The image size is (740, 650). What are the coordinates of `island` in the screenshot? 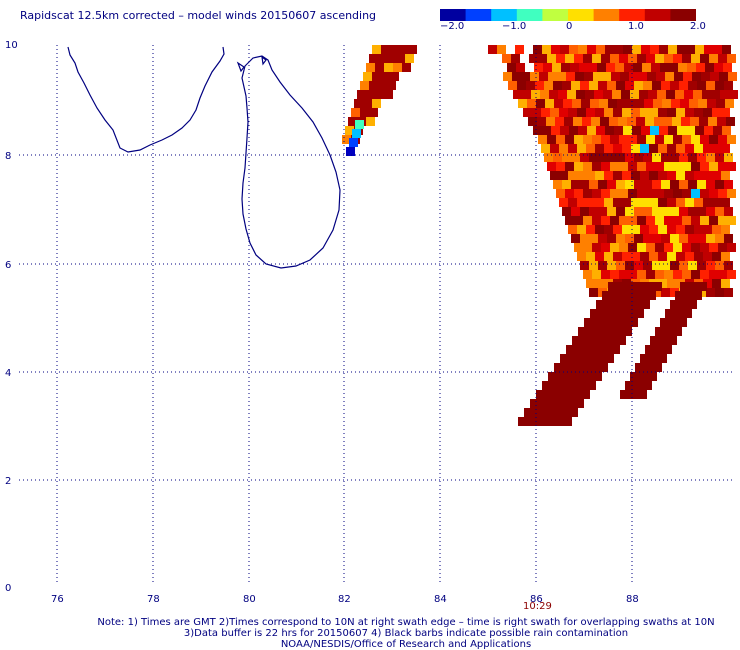 It's located at (264, 60).